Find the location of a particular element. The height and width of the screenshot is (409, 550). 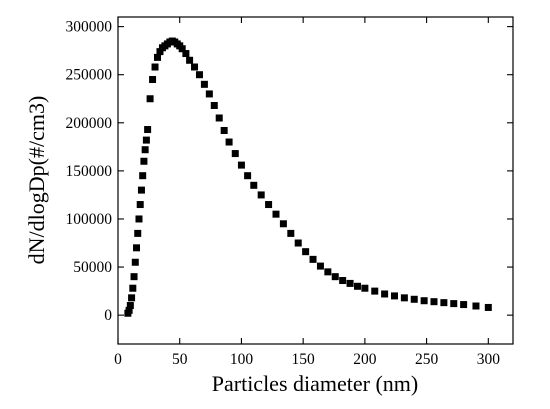

y-tick-label: 50000 is located at coordinates (92, 267).